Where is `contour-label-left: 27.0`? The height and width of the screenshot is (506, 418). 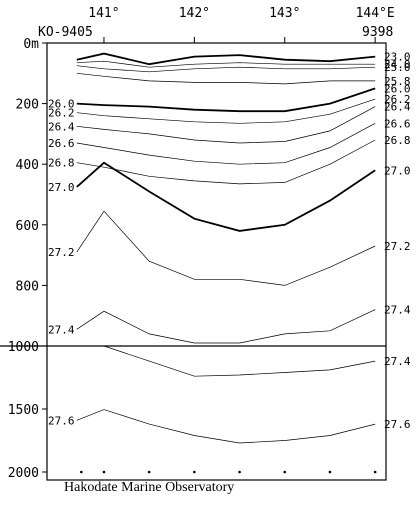 contour-label-left: 27.0 is located at coordinates (61, 187).